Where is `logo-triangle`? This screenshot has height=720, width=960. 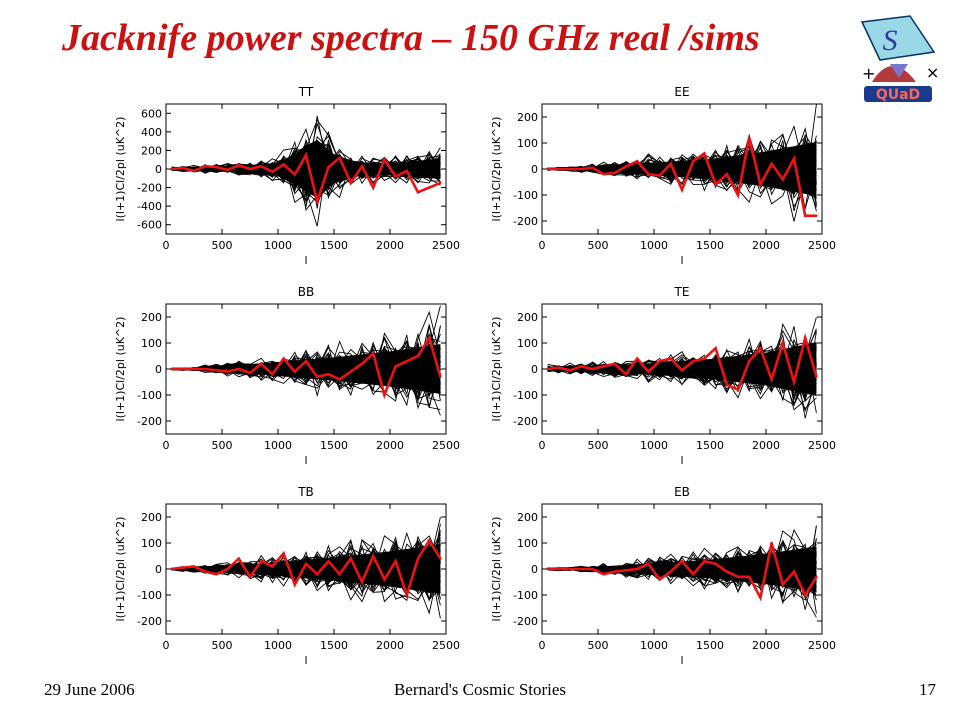
logo-triangle is located at coordinates (899, 71).